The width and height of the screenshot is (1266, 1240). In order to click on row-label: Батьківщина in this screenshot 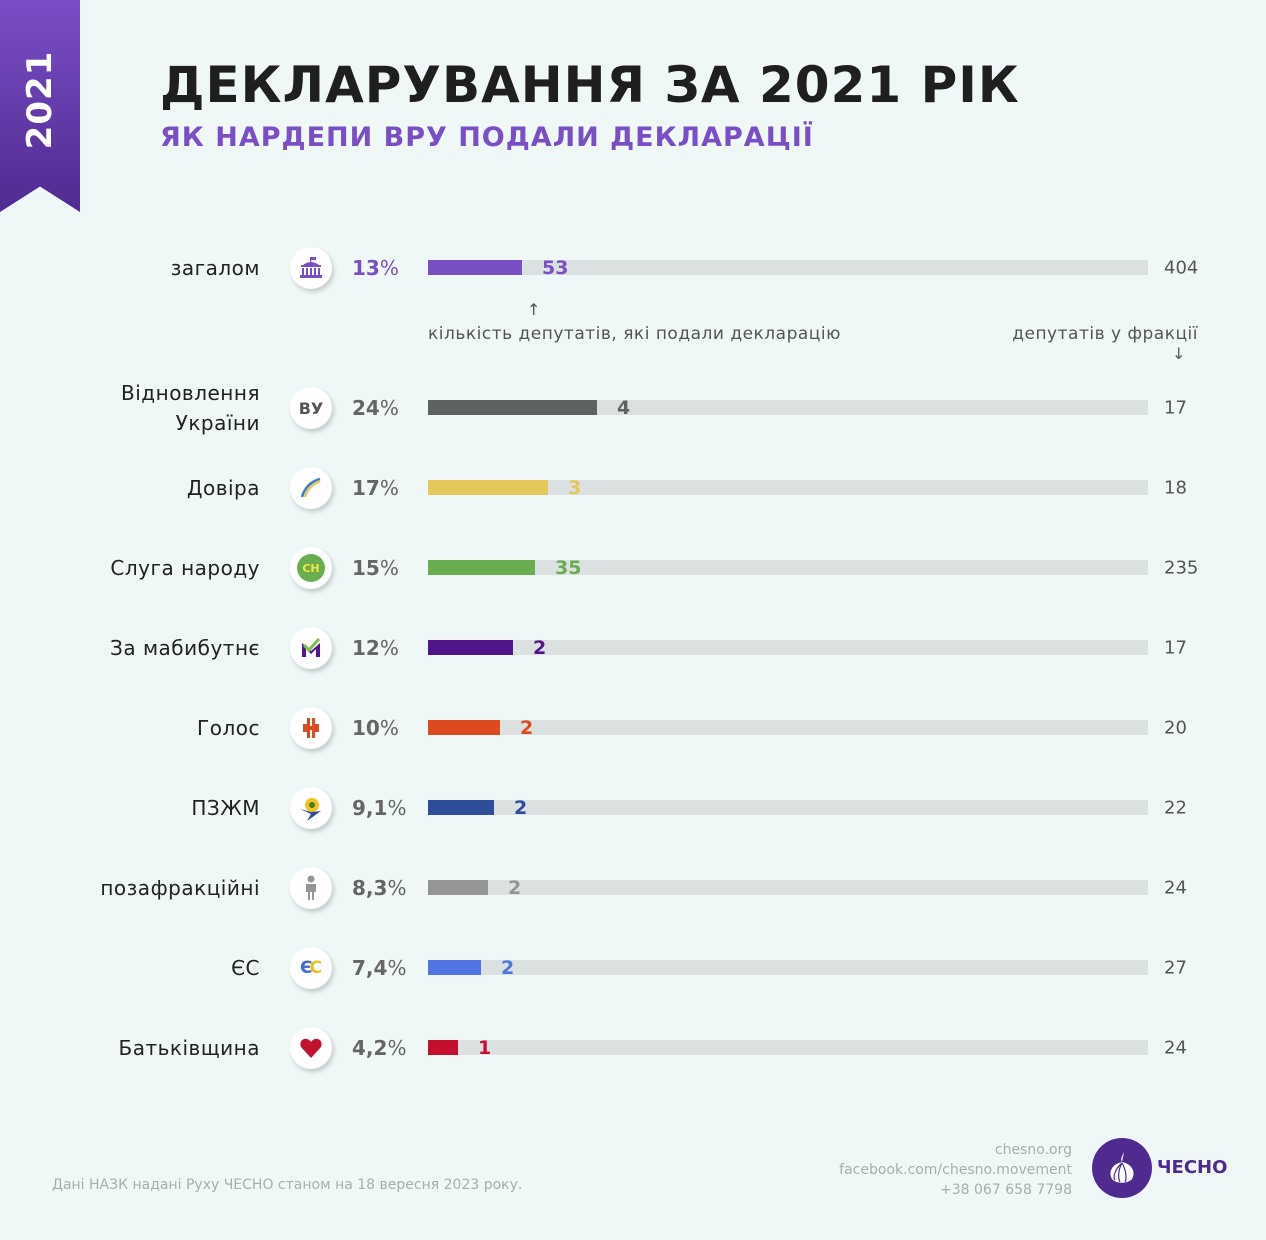, I will do `click(189, 1048)`.